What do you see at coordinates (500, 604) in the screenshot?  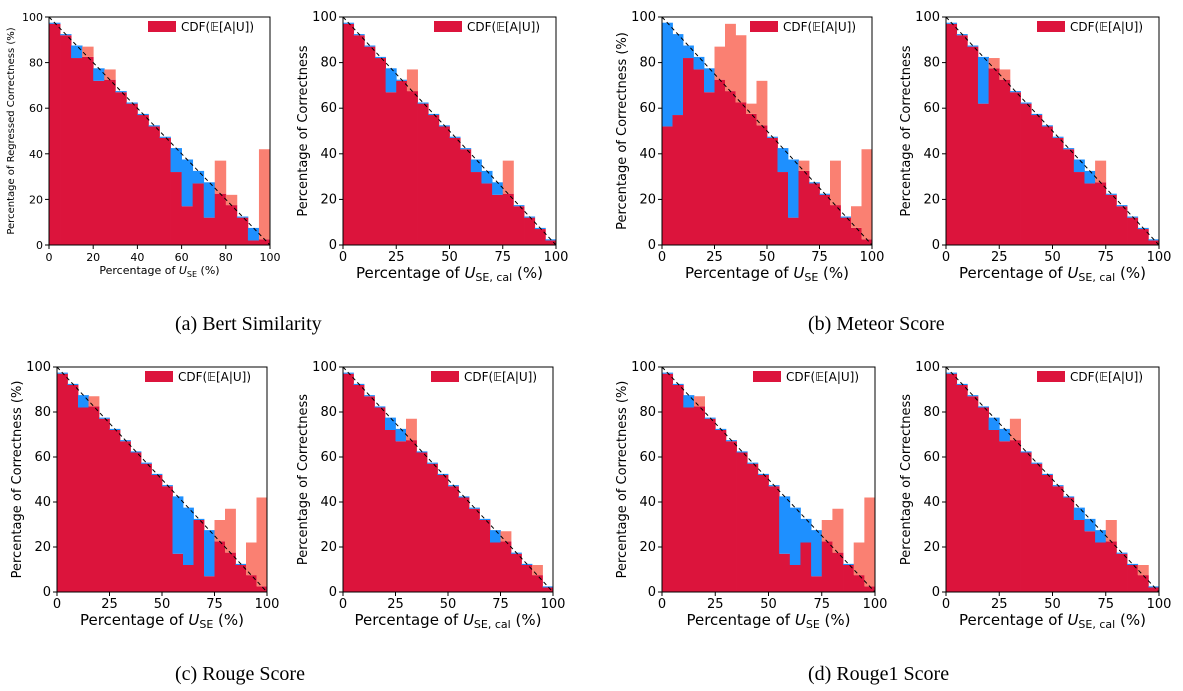 I see `x-tick-label: 75` at bounding box center [500, 604].